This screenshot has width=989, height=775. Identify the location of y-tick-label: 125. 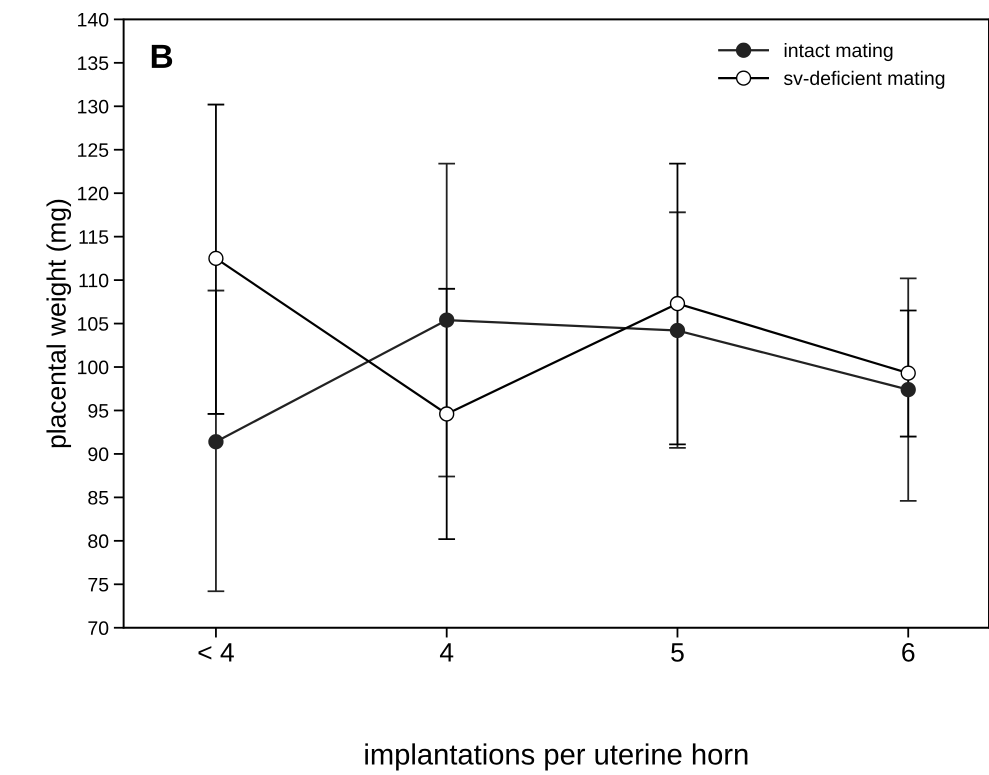
(93, 150).